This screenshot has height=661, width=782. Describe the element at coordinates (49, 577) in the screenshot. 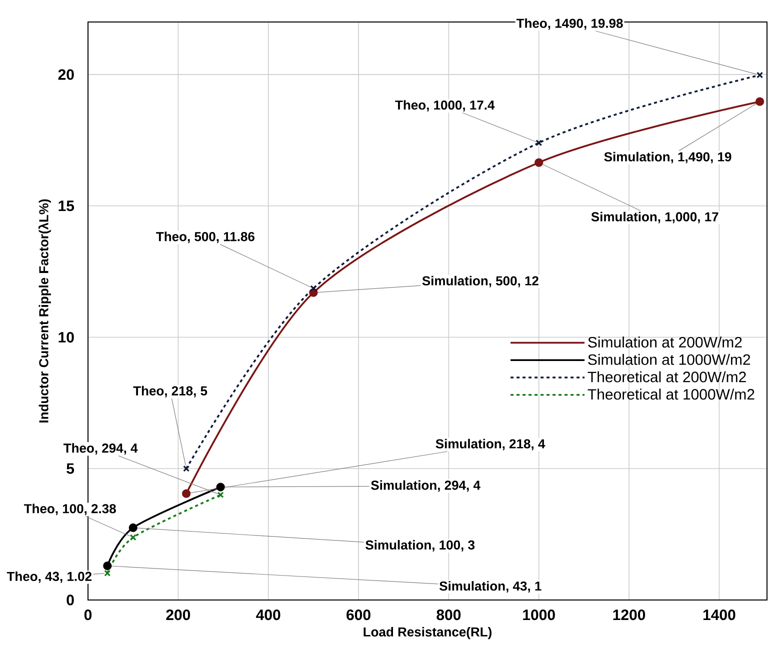

I see `annotation: Theo, 43, 1.02` at that location.